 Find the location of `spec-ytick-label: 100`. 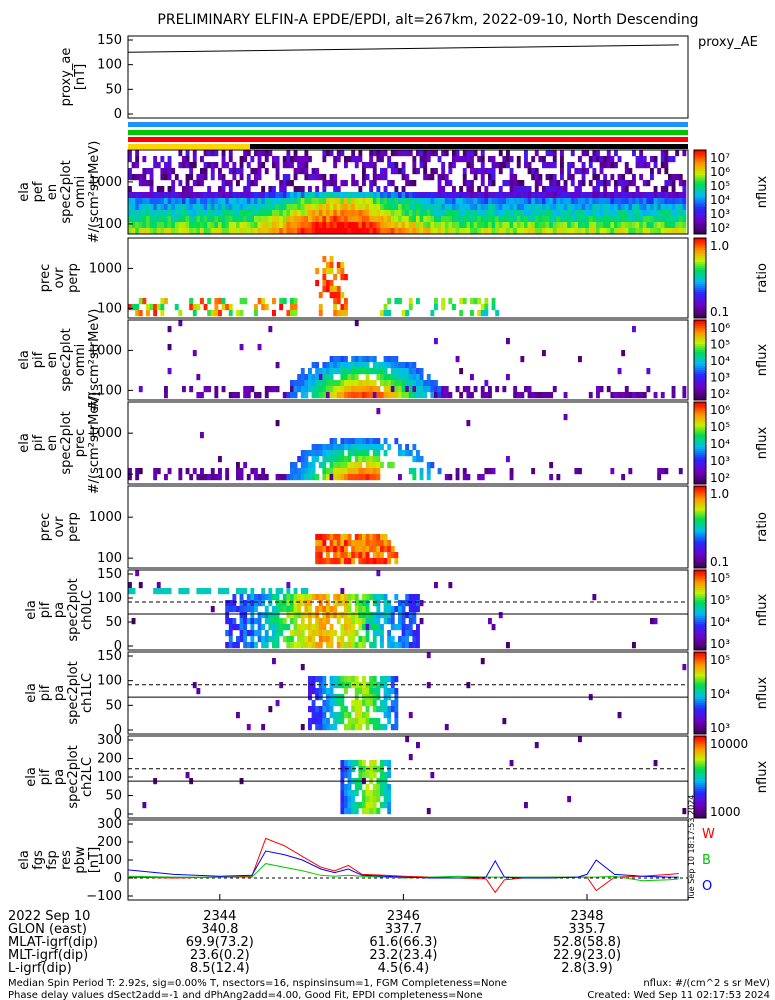

spec-ytick-label: 100 is located at coordinates (109, 308).